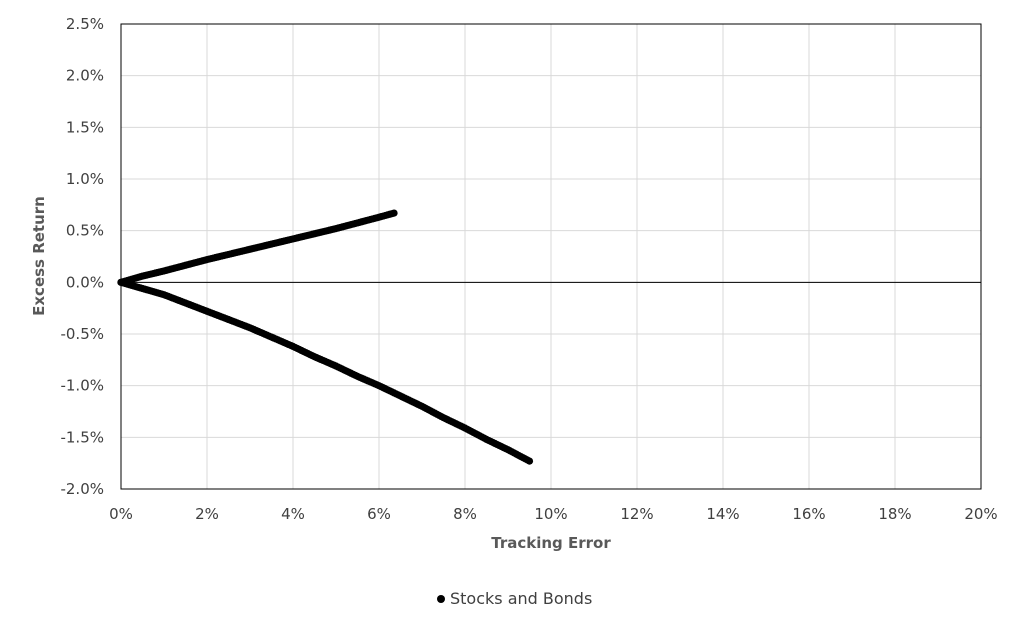  Describe the element at coordinates (85, 127) in the screenshot. I see `y-tick-label: 1.5%` at that location.